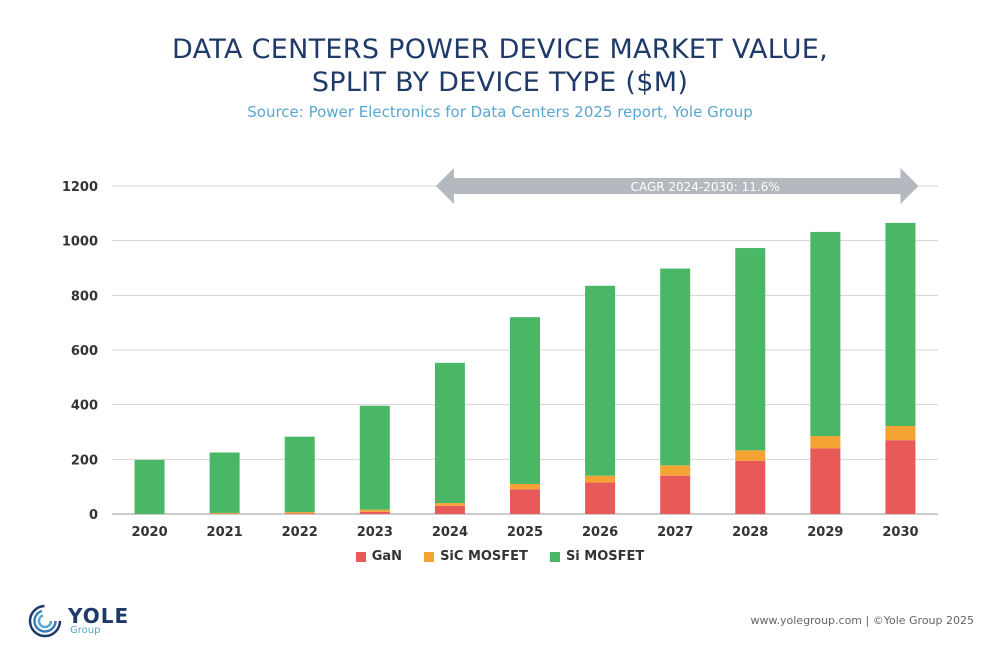 The height and width of the screenshot is (666, 1000). Describe the element at coordinates (825, 334) in the screenshot. I see `bar-si-2029` at that location.